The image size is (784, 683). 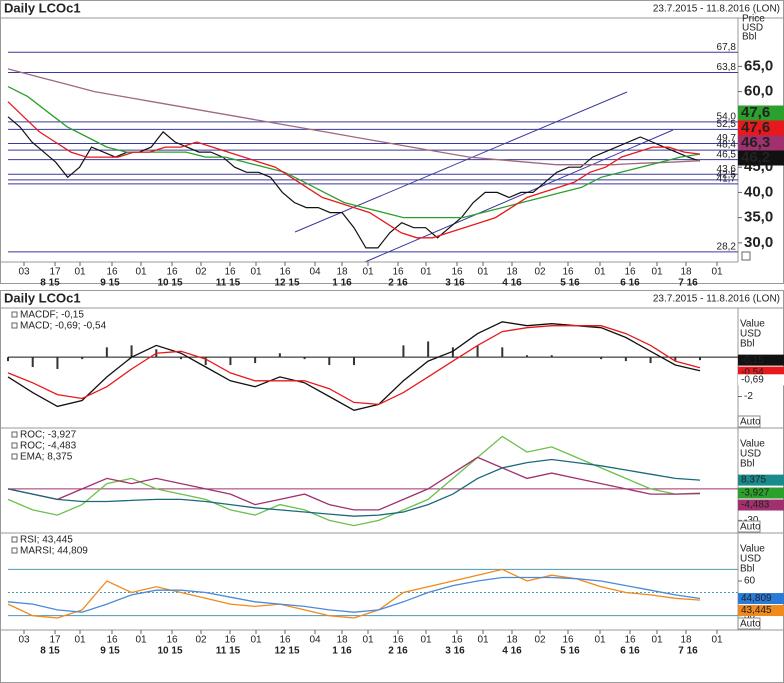 I want to click on x-day-label: 17, so click(x=55, y=272).